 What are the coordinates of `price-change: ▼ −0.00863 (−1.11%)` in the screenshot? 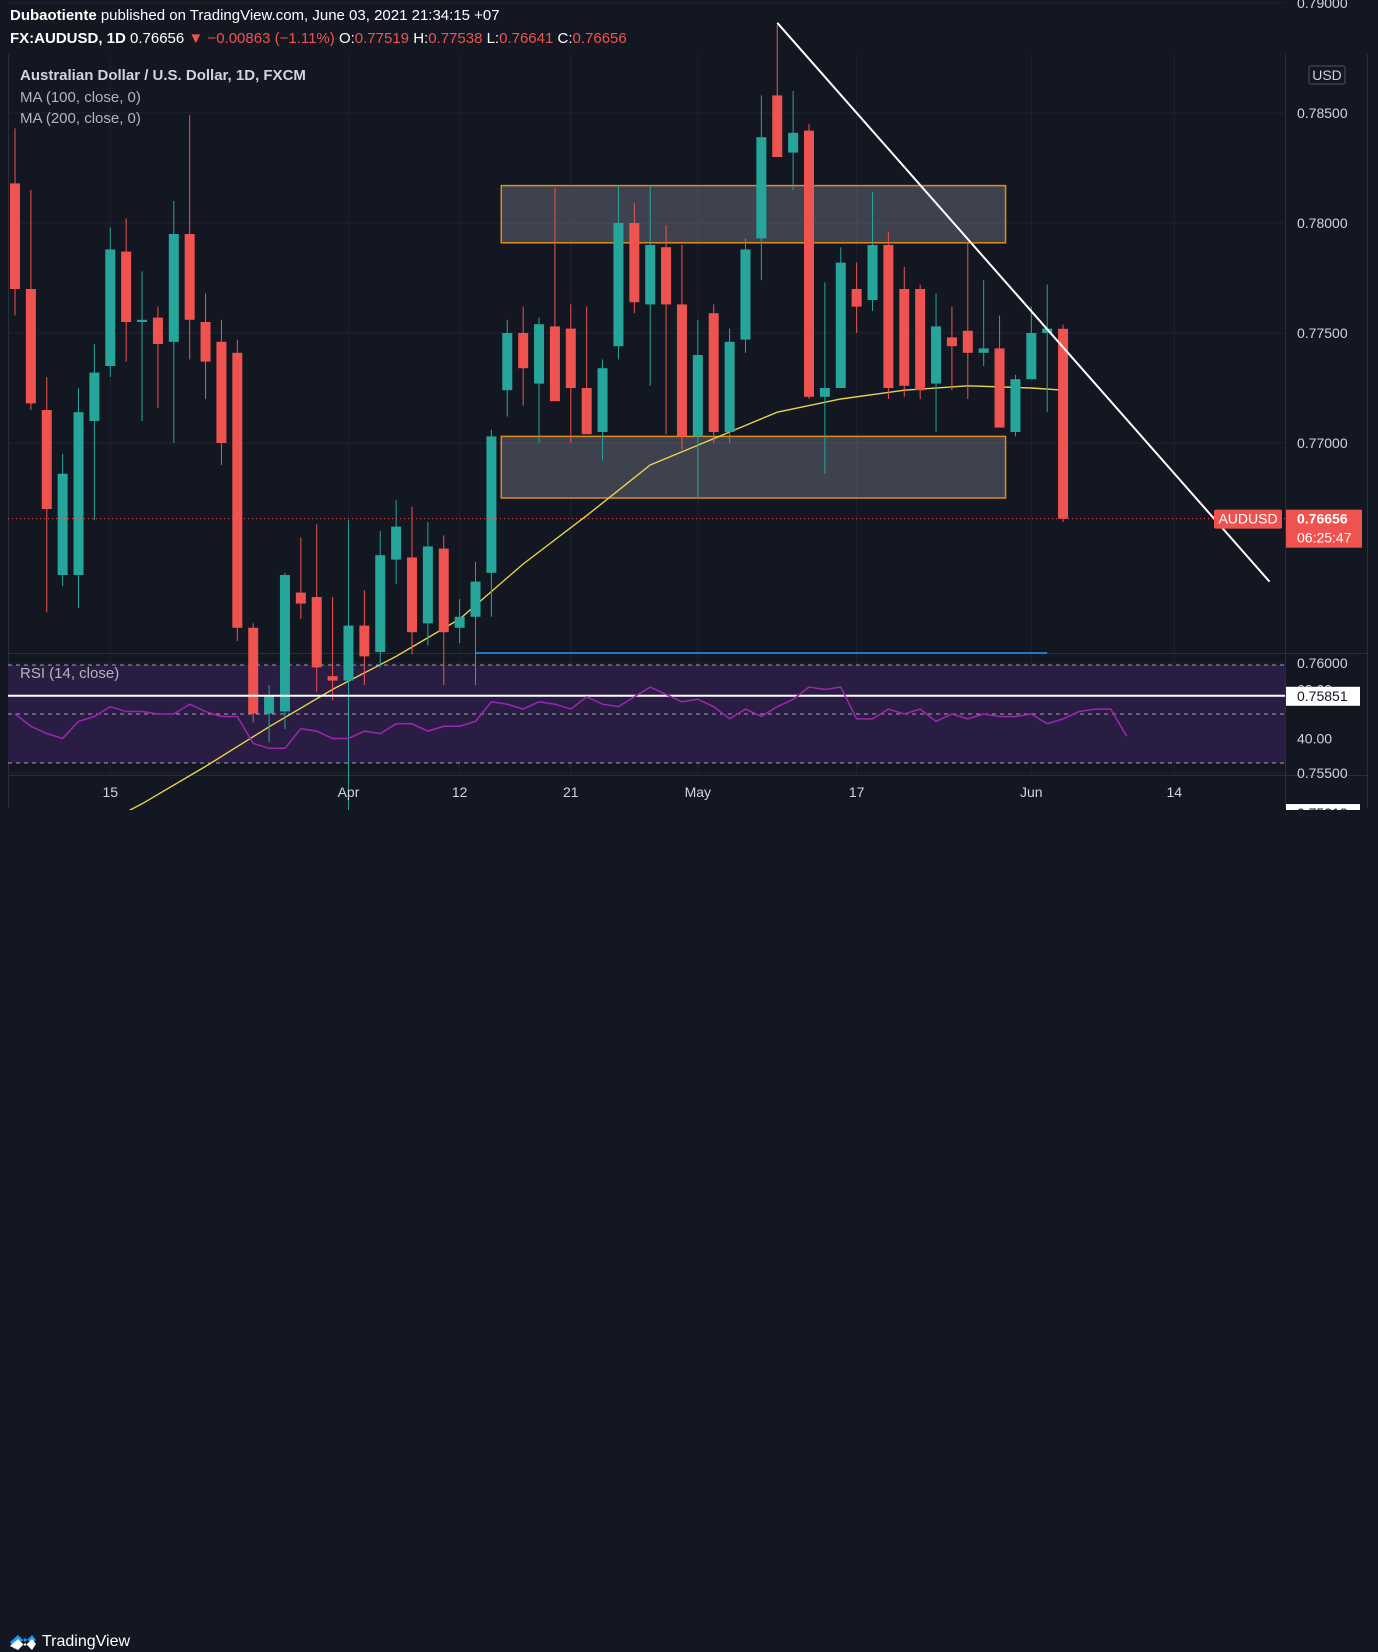 It's located at (261, 38).